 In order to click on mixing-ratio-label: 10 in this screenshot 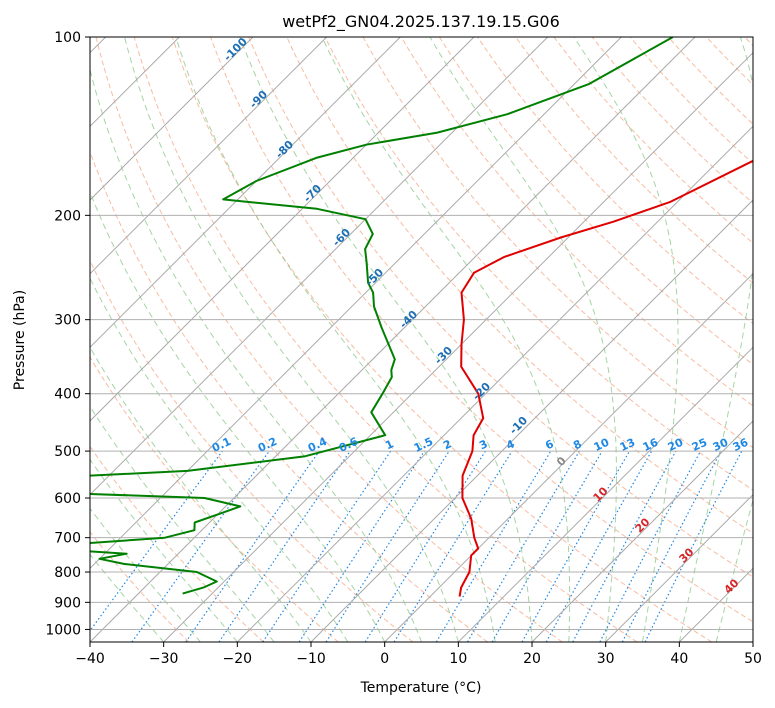, I will do `click(602, 445)`.